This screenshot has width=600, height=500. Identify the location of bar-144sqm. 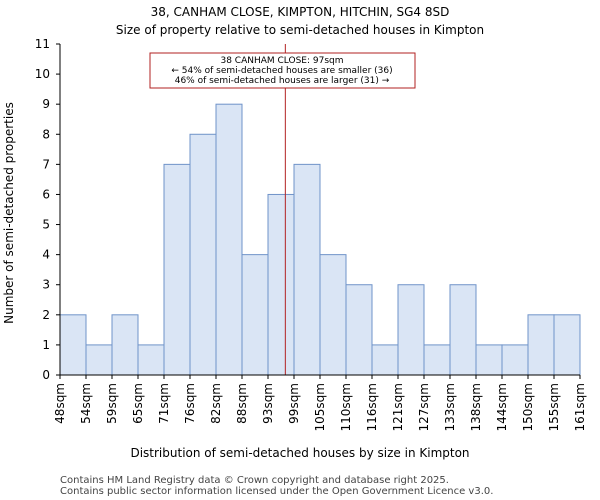
(515, 360).